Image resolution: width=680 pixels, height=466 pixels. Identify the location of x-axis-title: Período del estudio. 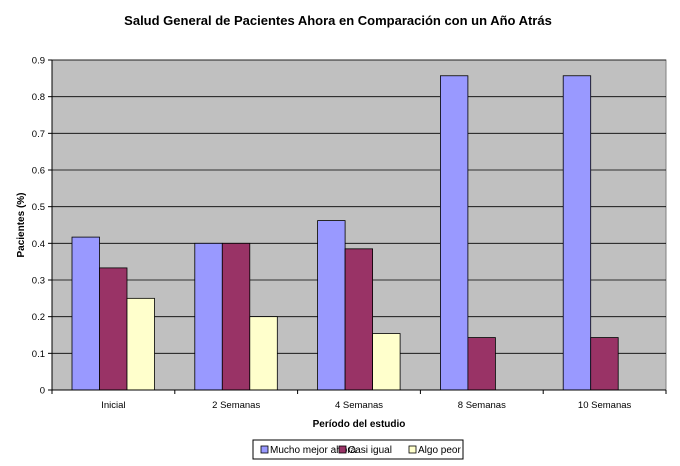
(359, 424).